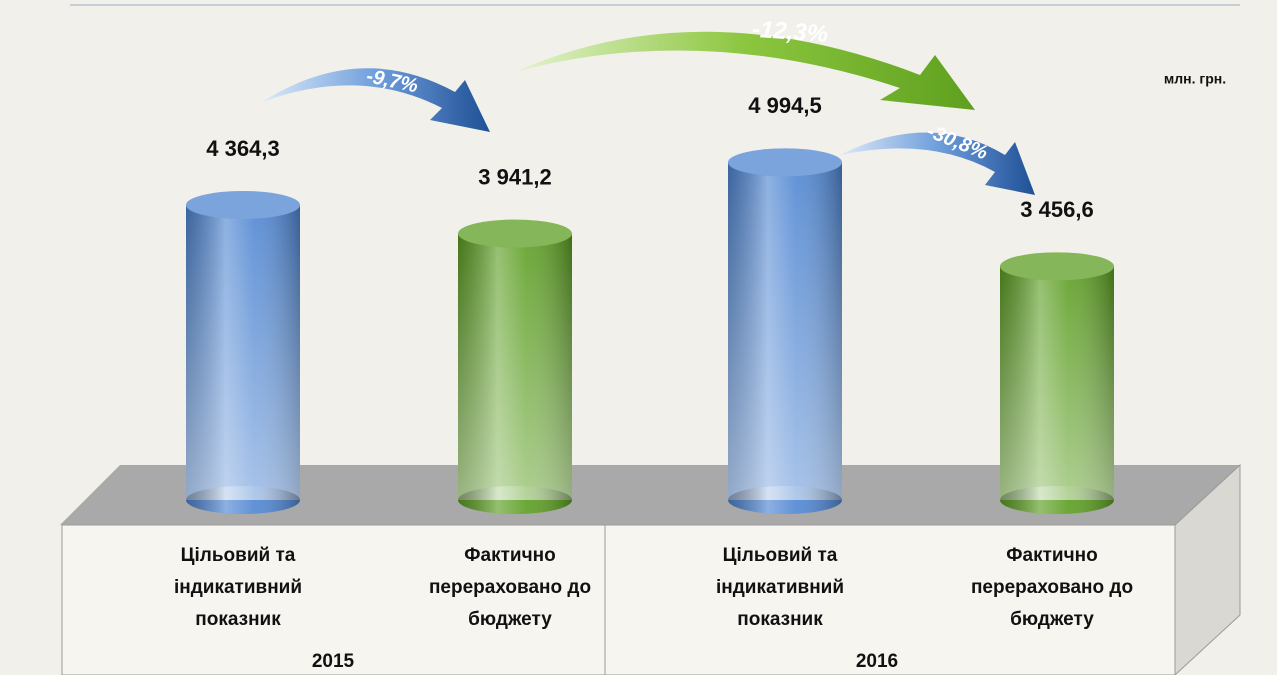  What do you see at coordinates (790, 32) in the screenshot?
I see `annotation: -12,3%` at bounding box center [790, 32].